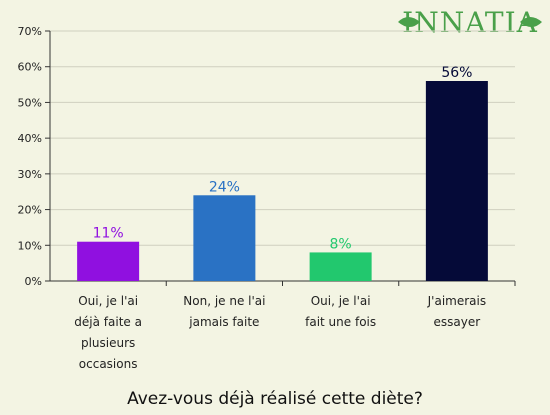 The width and height of the screenshot is (550, 415). Describe the element at coordinates (108, 234) in the screenshot. I see `data-label: 11%` at that location.